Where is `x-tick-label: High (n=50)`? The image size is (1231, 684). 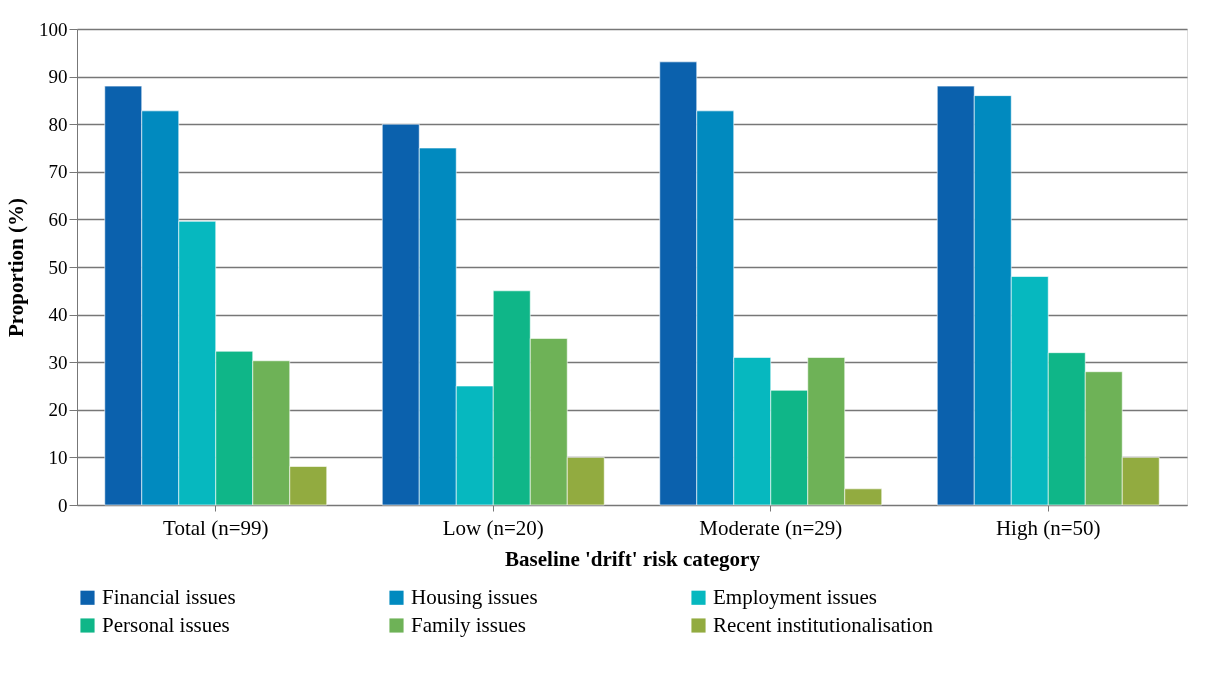 x-tick-label: High (n=50) is located at coordinates (1048, 527).